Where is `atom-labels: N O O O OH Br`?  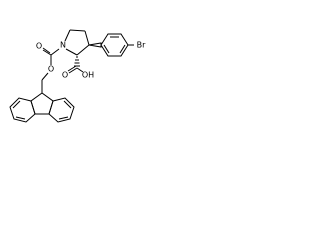 atom-labels: N O O O OH Br is located at coordinates (91, 60).